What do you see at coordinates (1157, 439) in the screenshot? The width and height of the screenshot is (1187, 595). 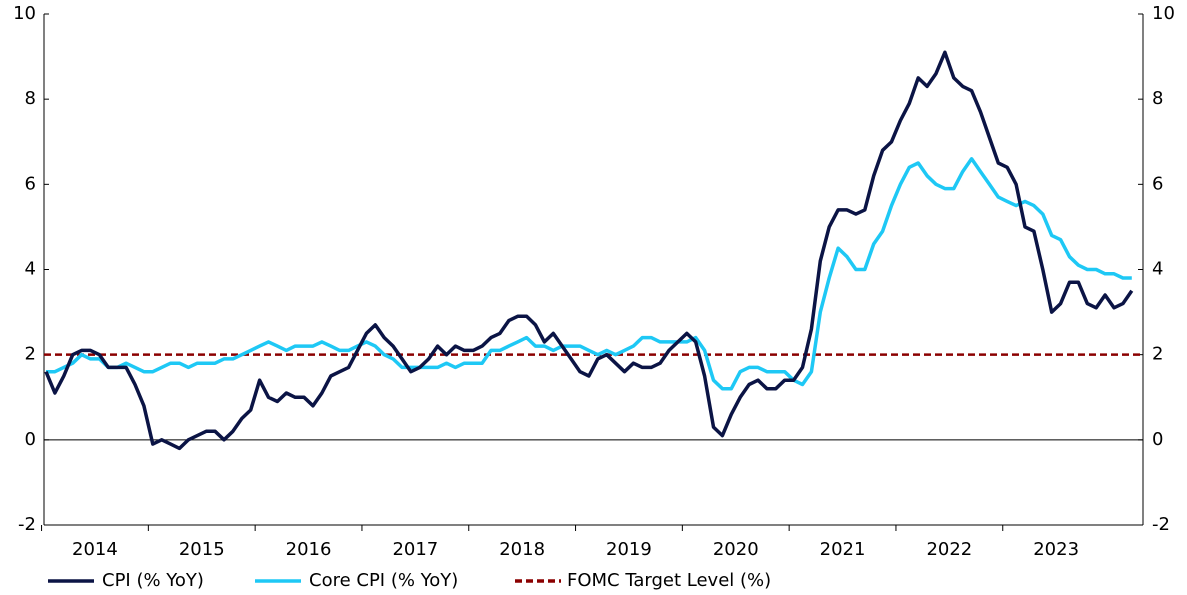 I see `y2-tick-label: 0` at bounding box center [1157, 439].